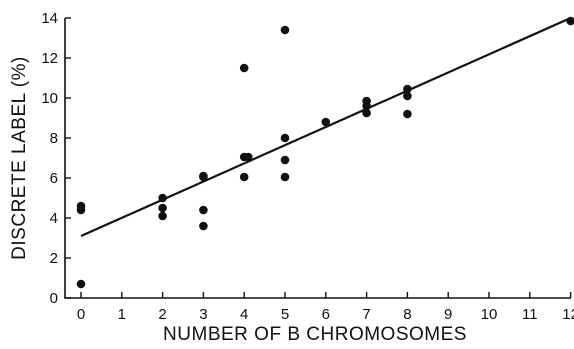 The height and width of the screenshot is (349, 574). I want to click on x-axis-ticks: 0123456789101112, so click(325, 307).